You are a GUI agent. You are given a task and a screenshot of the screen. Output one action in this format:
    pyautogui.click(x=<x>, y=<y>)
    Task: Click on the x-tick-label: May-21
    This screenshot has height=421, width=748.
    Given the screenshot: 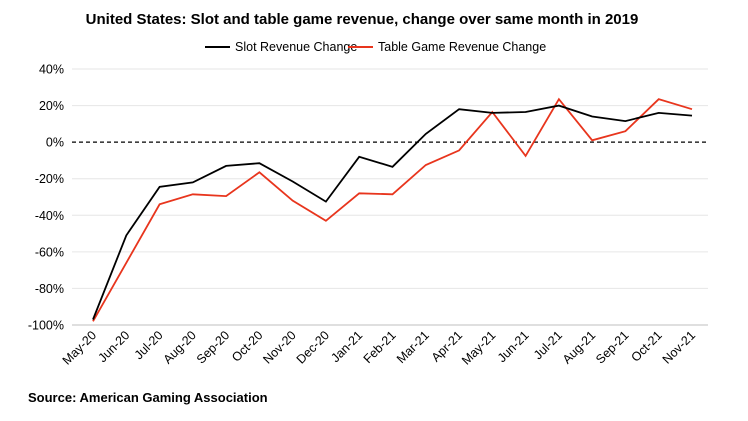 What is the action you would take?
    pyautogui.click(x=478, y=347)
    